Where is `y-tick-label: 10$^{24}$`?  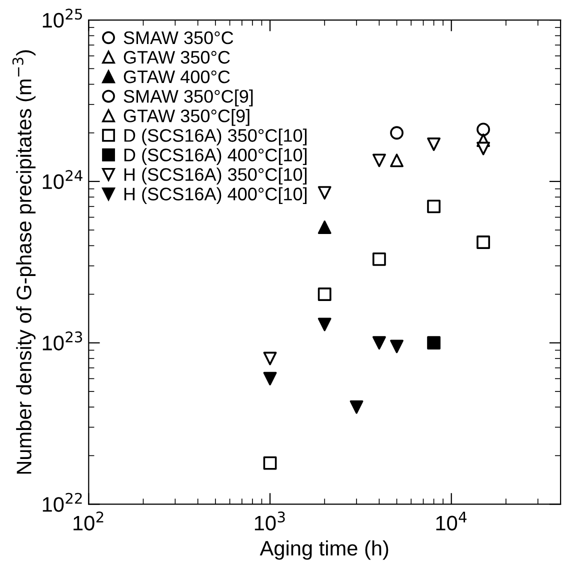 y-tick-label: 10$^{24}$ is located at coordinates (62, 180).